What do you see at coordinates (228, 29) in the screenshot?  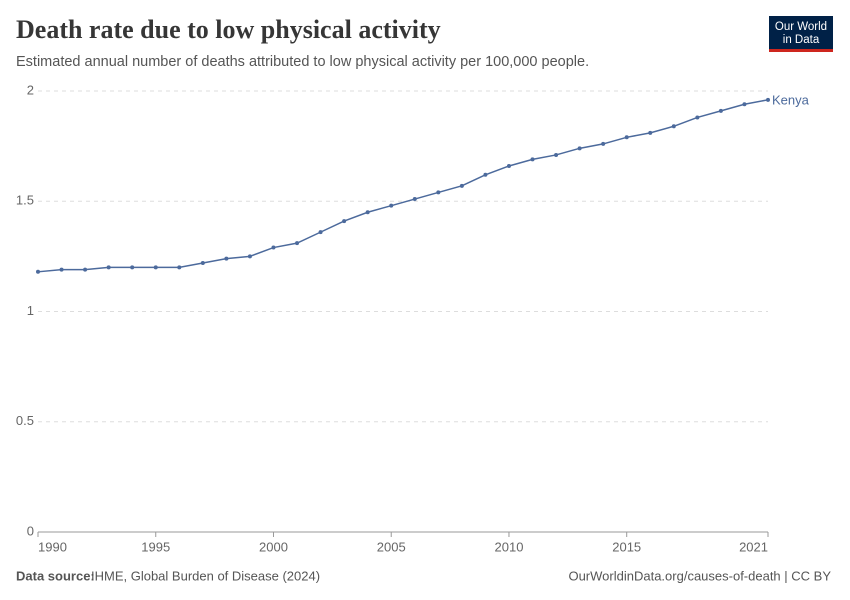 I see `chart-title: Death rate due to low physical activity` at bounding box center [228, 29].